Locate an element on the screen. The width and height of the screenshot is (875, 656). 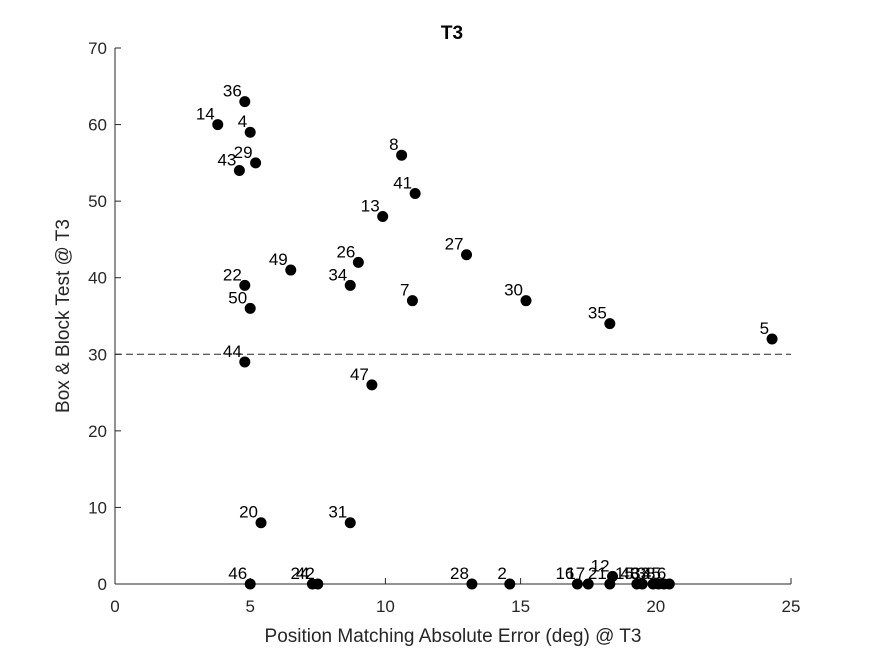
point-label: 45 is located at coordinates (651, 573).